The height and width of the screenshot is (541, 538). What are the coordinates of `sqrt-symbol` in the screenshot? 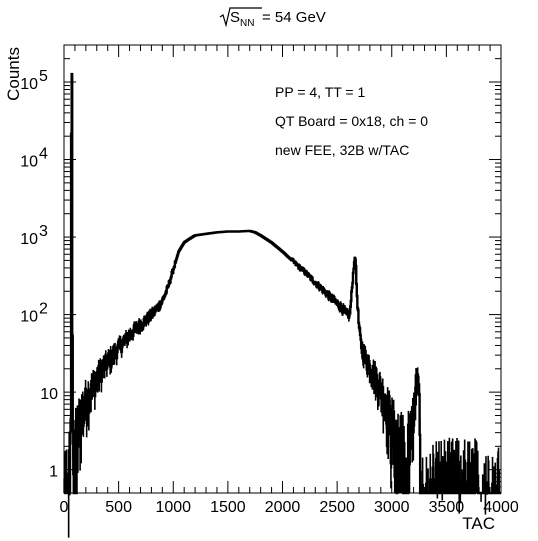 It's located at (240, 17).